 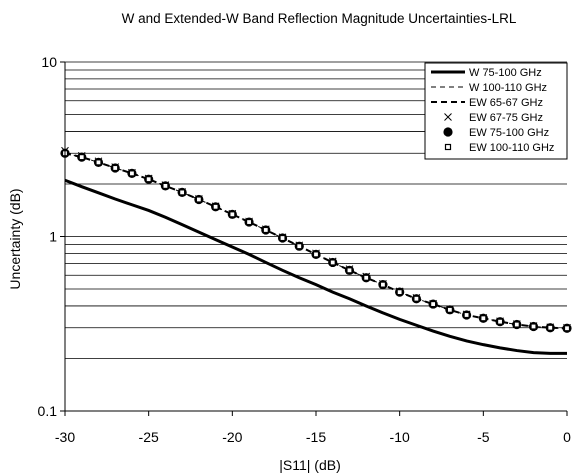 I want to click on data-point-circle, so click(x=448, y=132).